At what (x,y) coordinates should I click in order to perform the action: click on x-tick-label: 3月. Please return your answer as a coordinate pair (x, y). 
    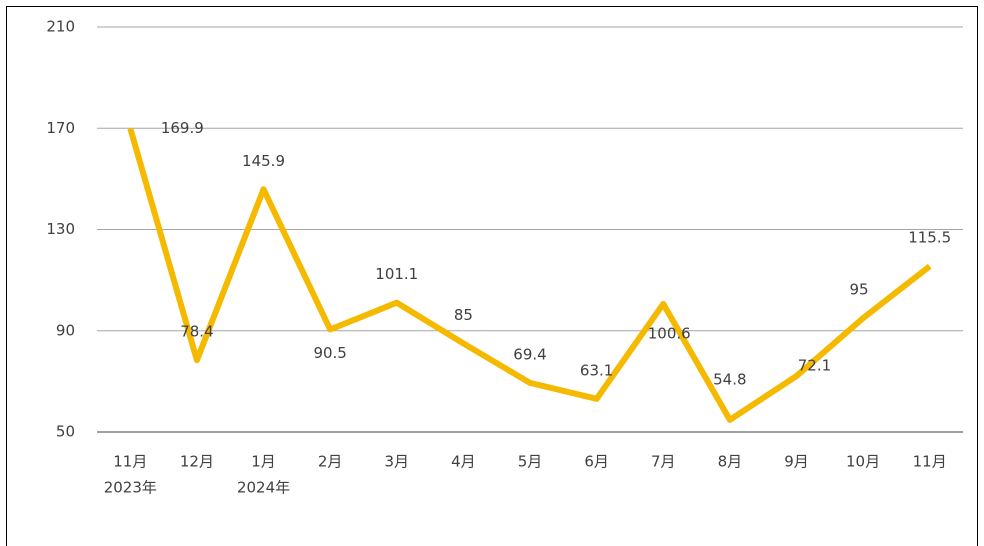
    Looking at the image, I should click on (396, 462).